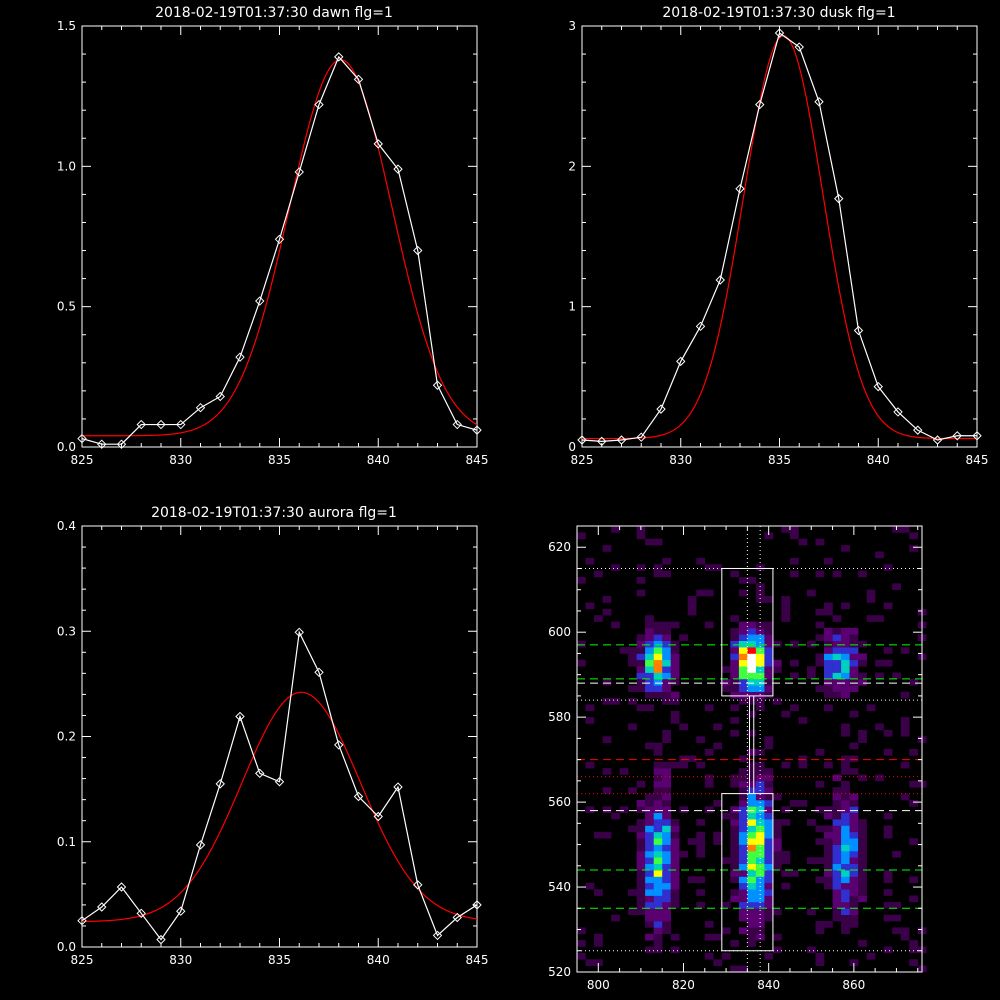 The height and width of the screenshot is (1000, 1000). Describe the element at coordinates (477, 460) in the screenshot. I see `x-tick-label: 845` at that location.